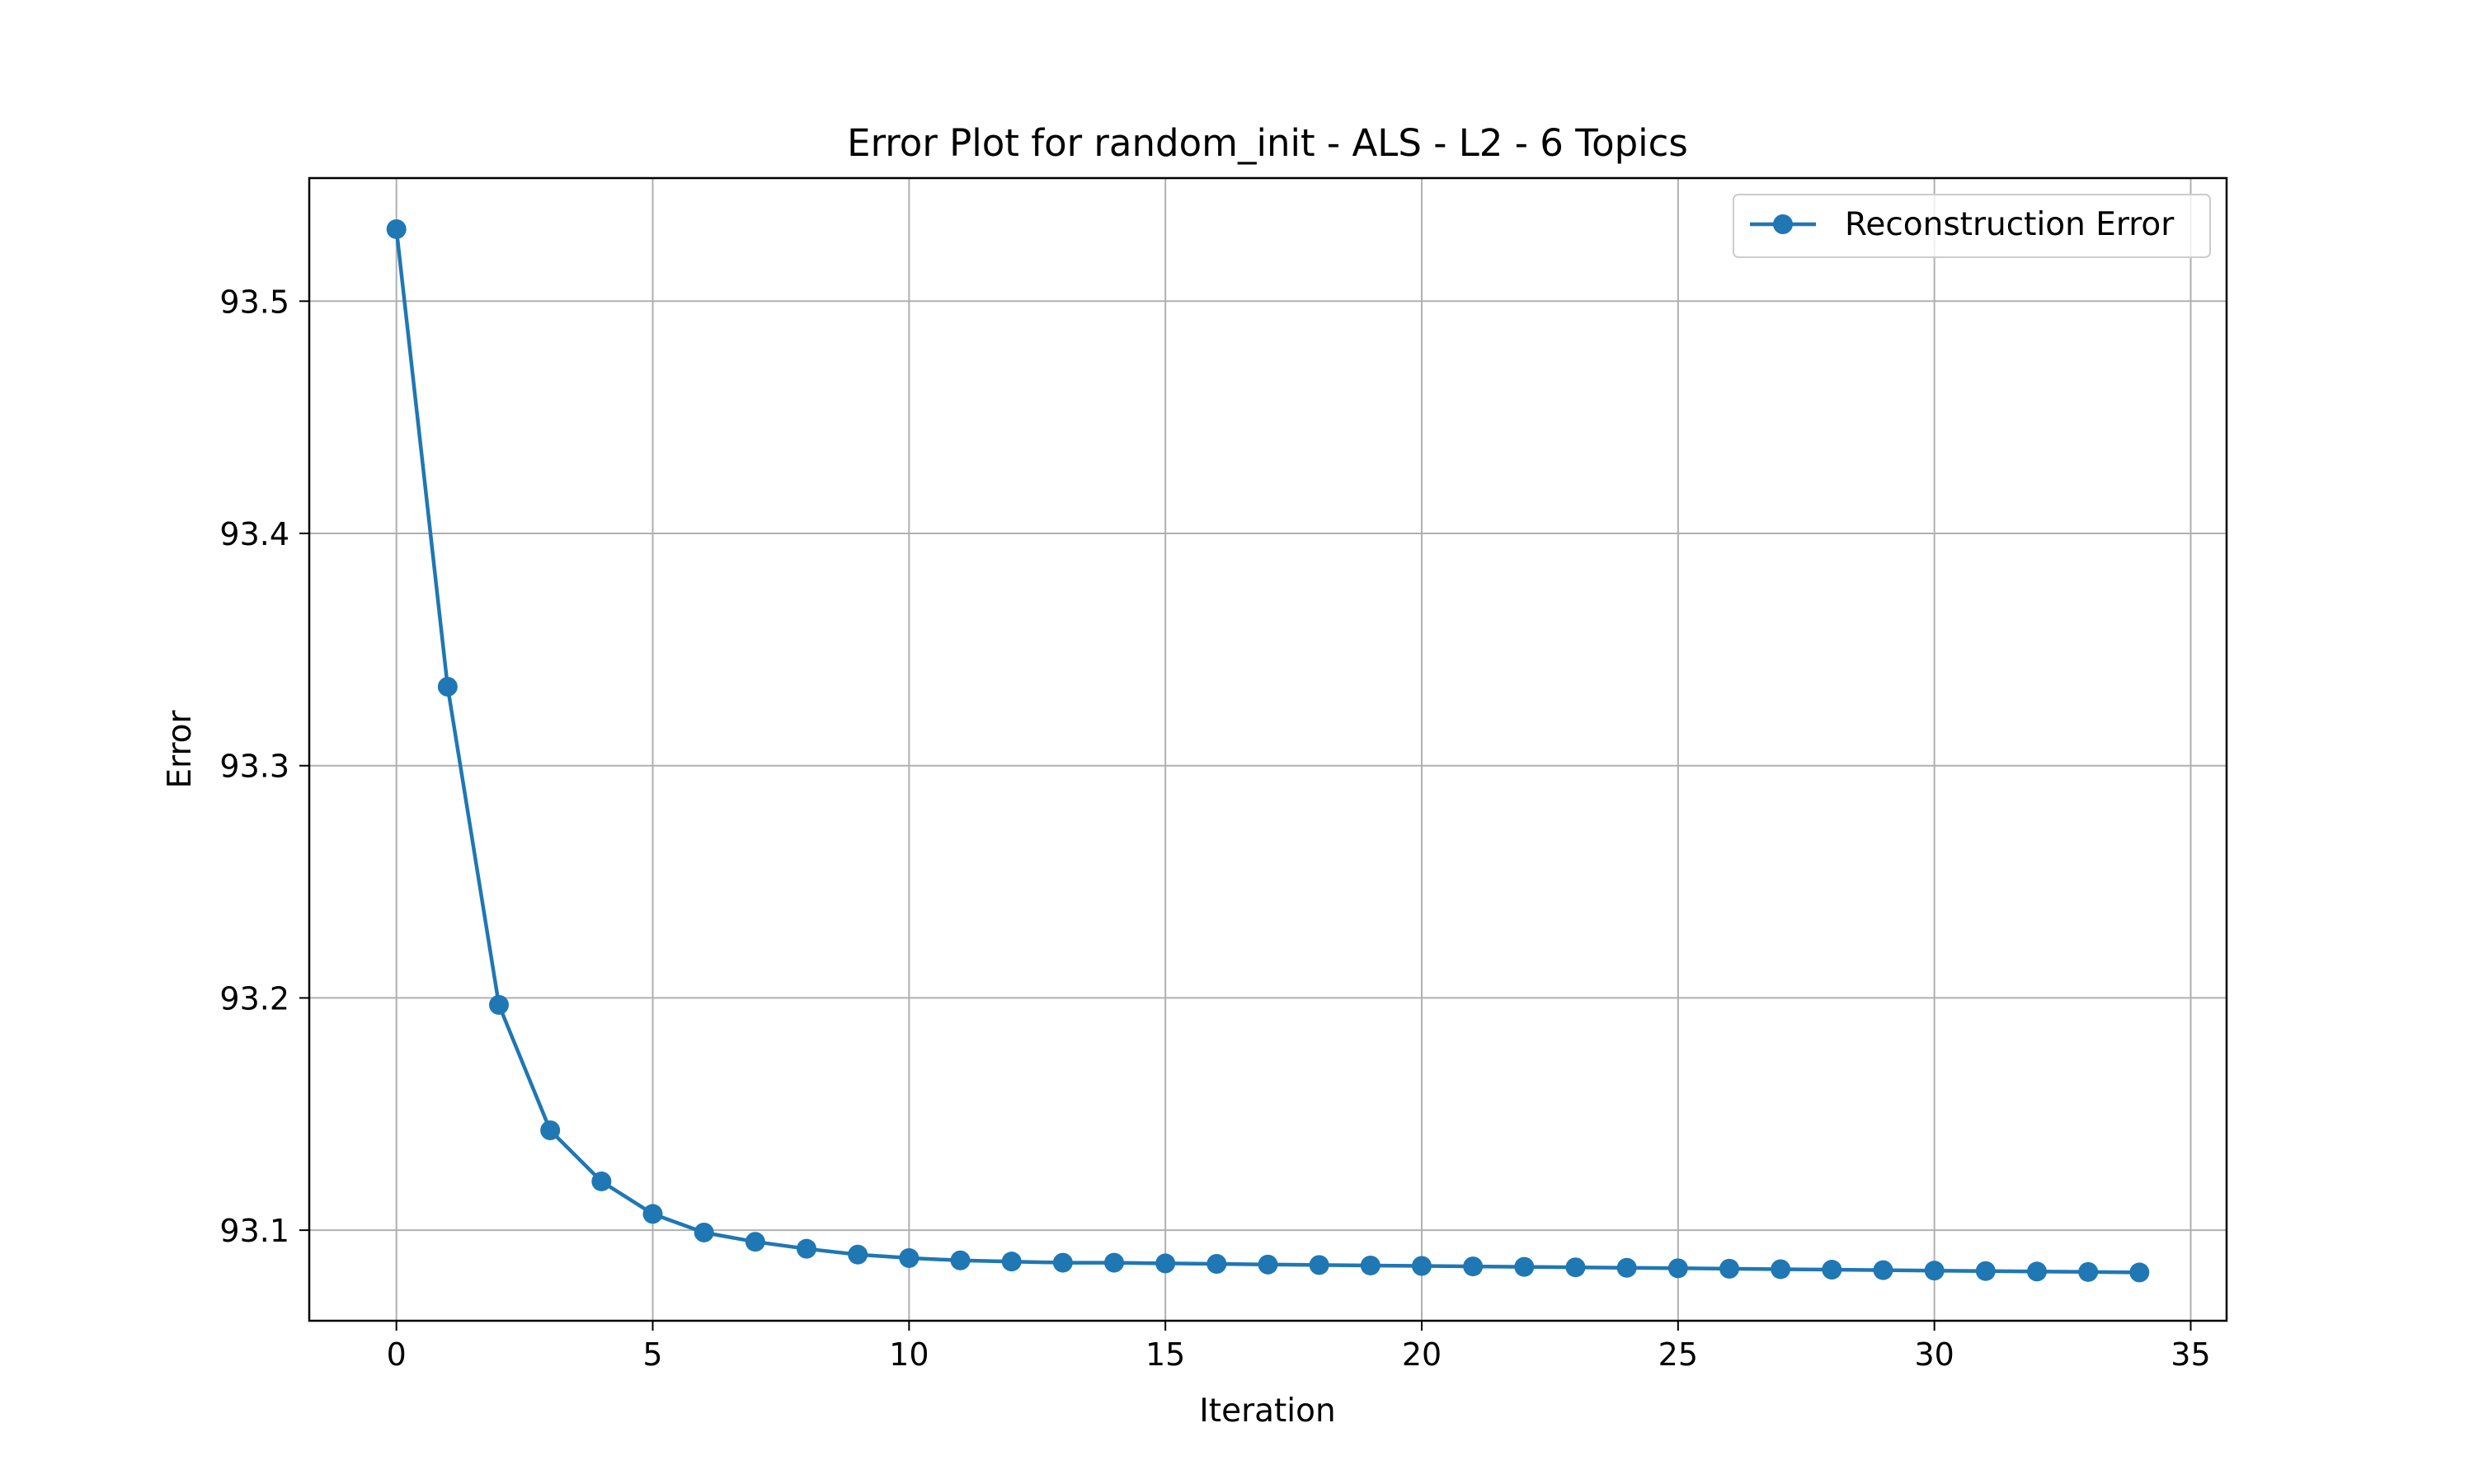  I want to click on legend: Reconstruction Error, so click(1972, 226).